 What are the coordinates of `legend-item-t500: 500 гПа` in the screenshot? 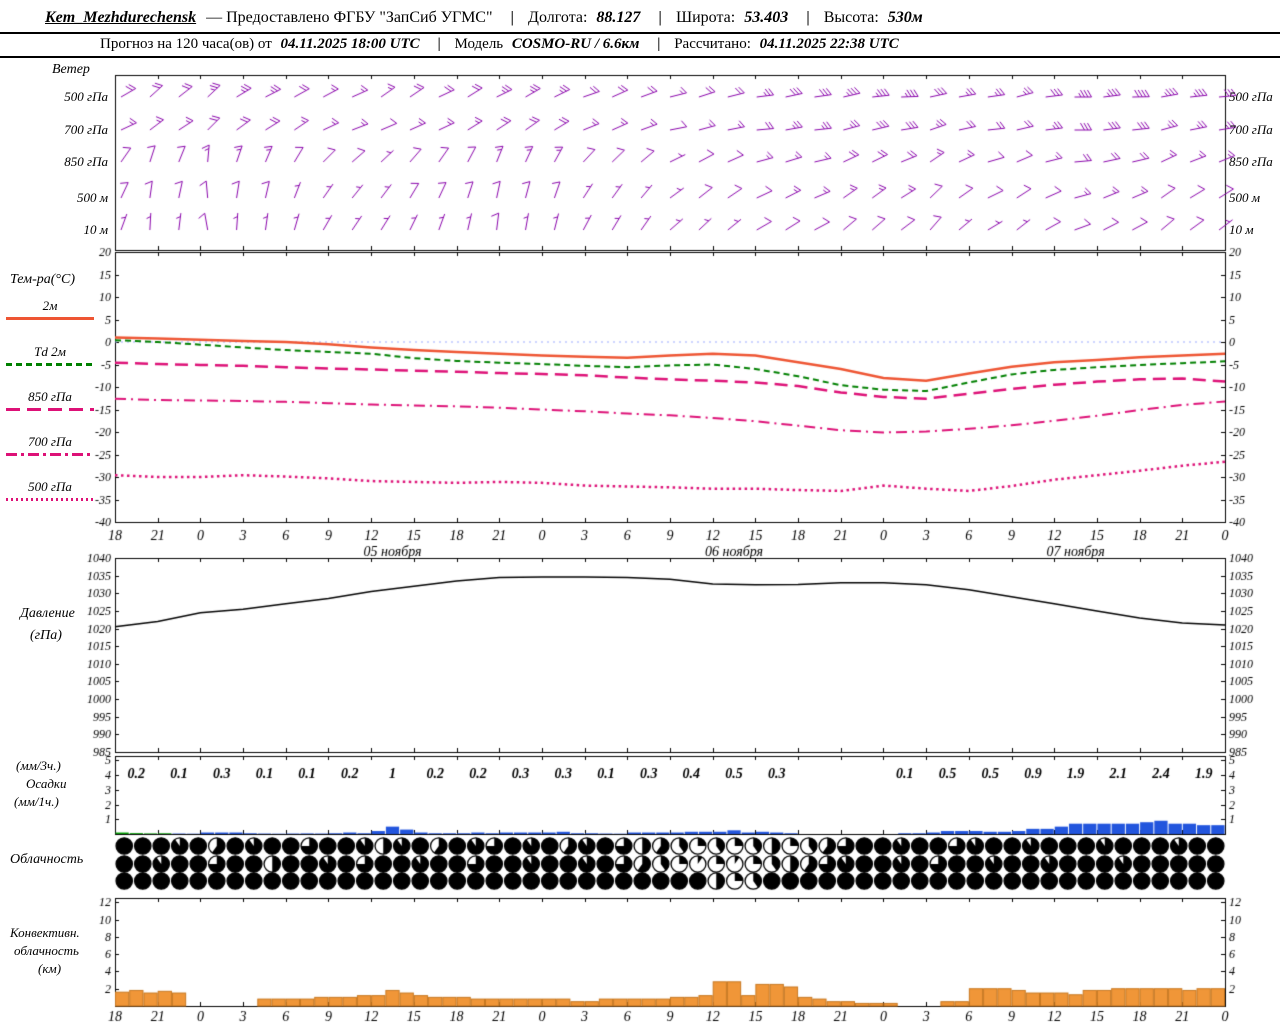 It's located at (50, 490).